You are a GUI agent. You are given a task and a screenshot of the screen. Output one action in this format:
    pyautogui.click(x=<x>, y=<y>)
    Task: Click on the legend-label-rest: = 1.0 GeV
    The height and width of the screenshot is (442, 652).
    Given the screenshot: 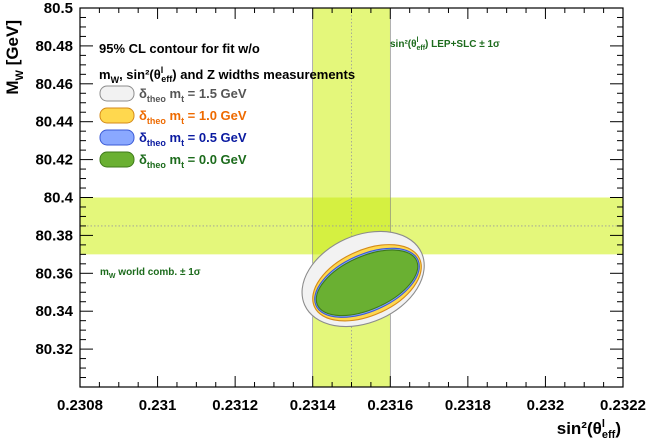 What is the action you would take?
    pyautogui.click(x=215, y=115)
    